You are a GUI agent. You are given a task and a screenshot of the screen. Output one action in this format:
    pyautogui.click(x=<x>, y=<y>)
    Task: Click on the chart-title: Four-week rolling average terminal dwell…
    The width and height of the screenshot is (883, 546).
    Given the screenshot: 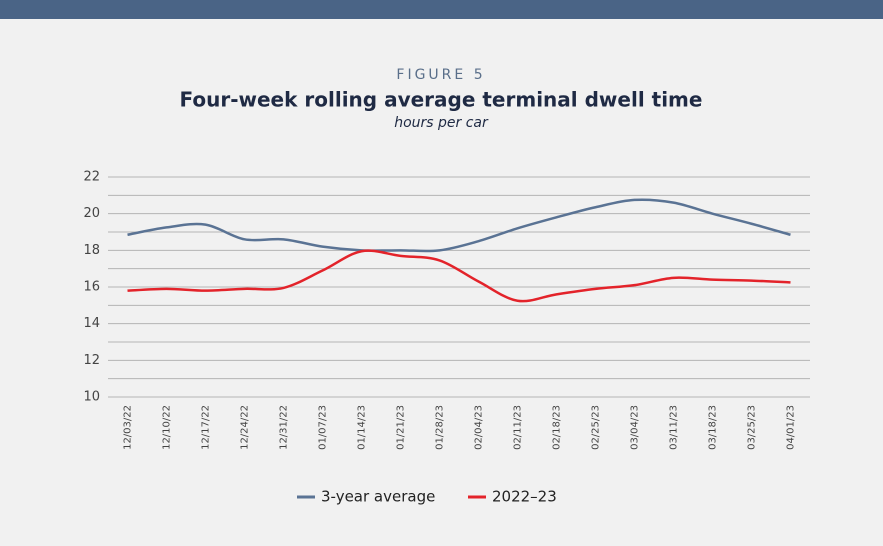 What is the action you would take?
    pyautogui.click(x=441, y=100)
    